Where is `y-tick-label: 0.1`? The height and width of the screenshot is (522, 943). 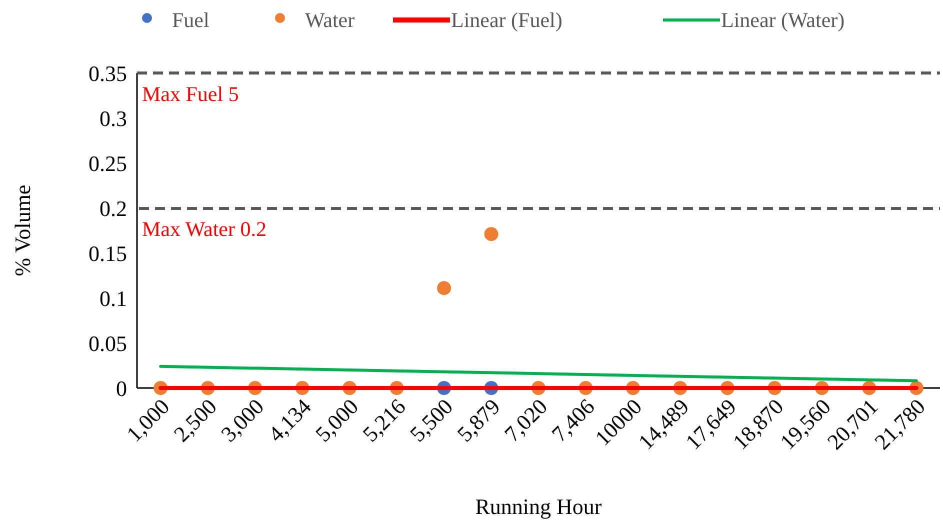 y-tick-label: 0.1 is located at coordinates (113, 298).